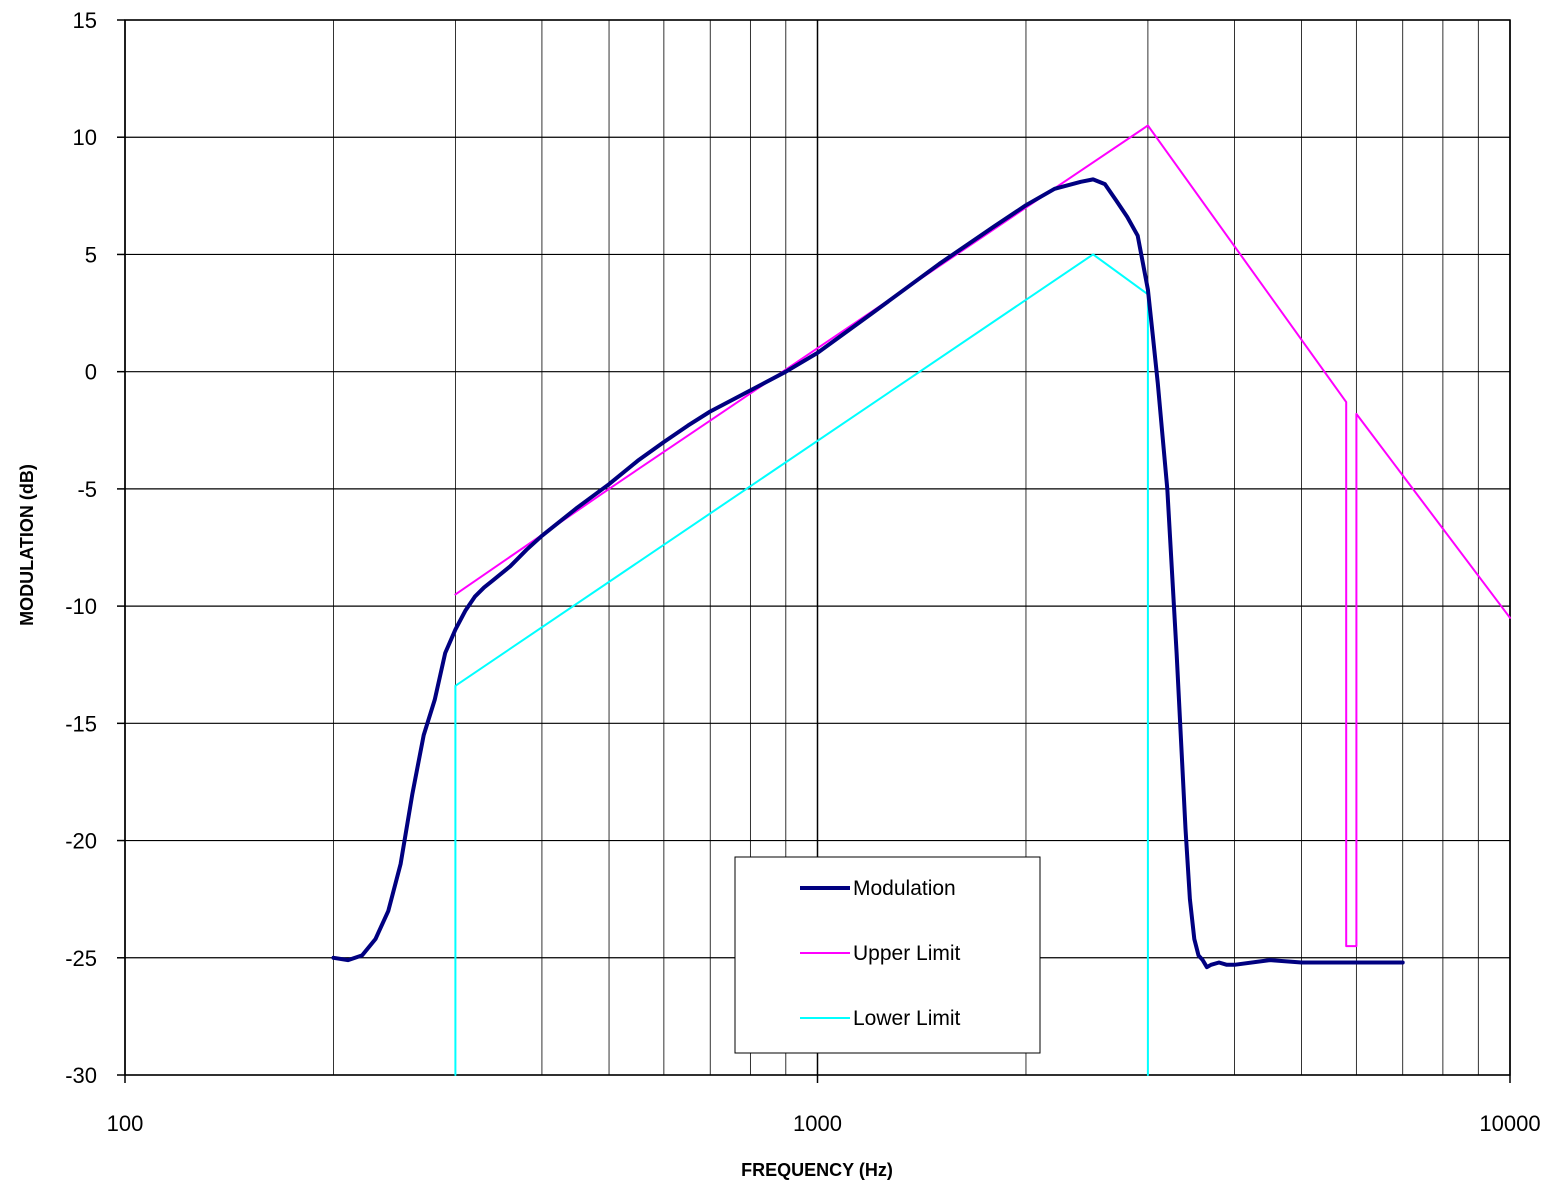  I want to click on x-tick-label: 1000, so click(817, 1123).